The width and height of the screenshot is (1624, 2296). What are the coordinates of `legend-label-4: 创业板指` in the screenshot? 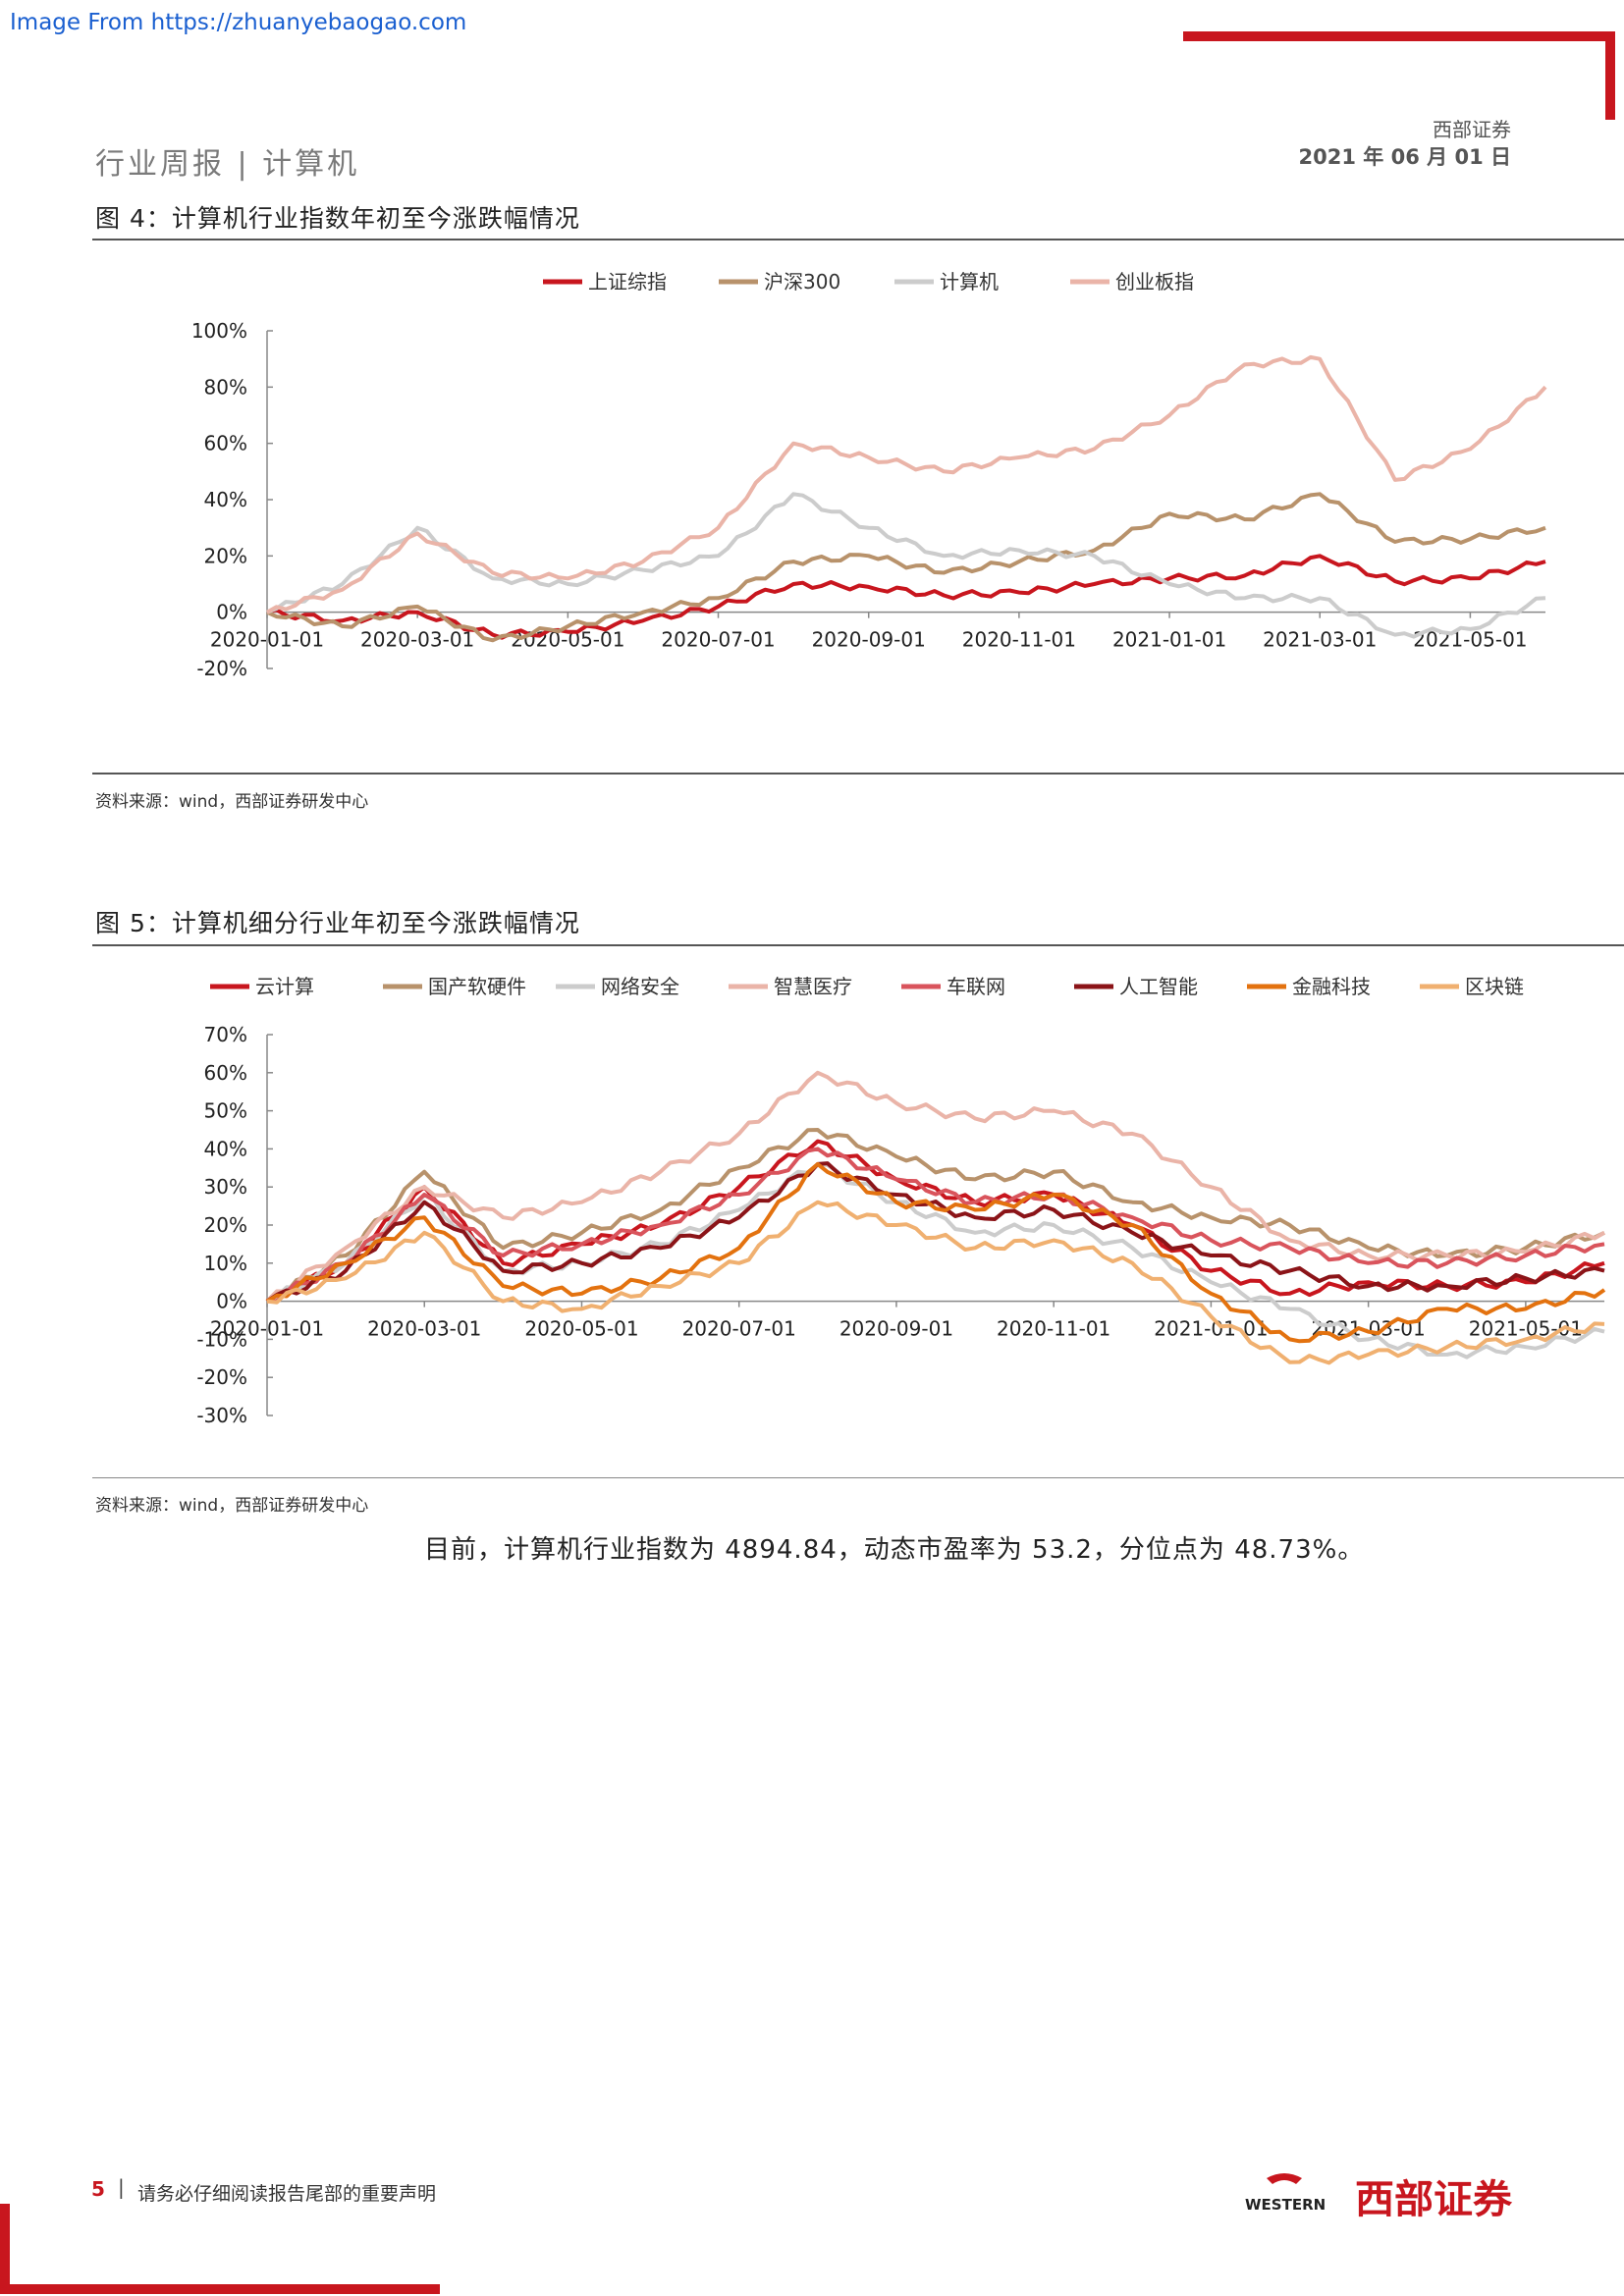 It's located at (1154, 282).